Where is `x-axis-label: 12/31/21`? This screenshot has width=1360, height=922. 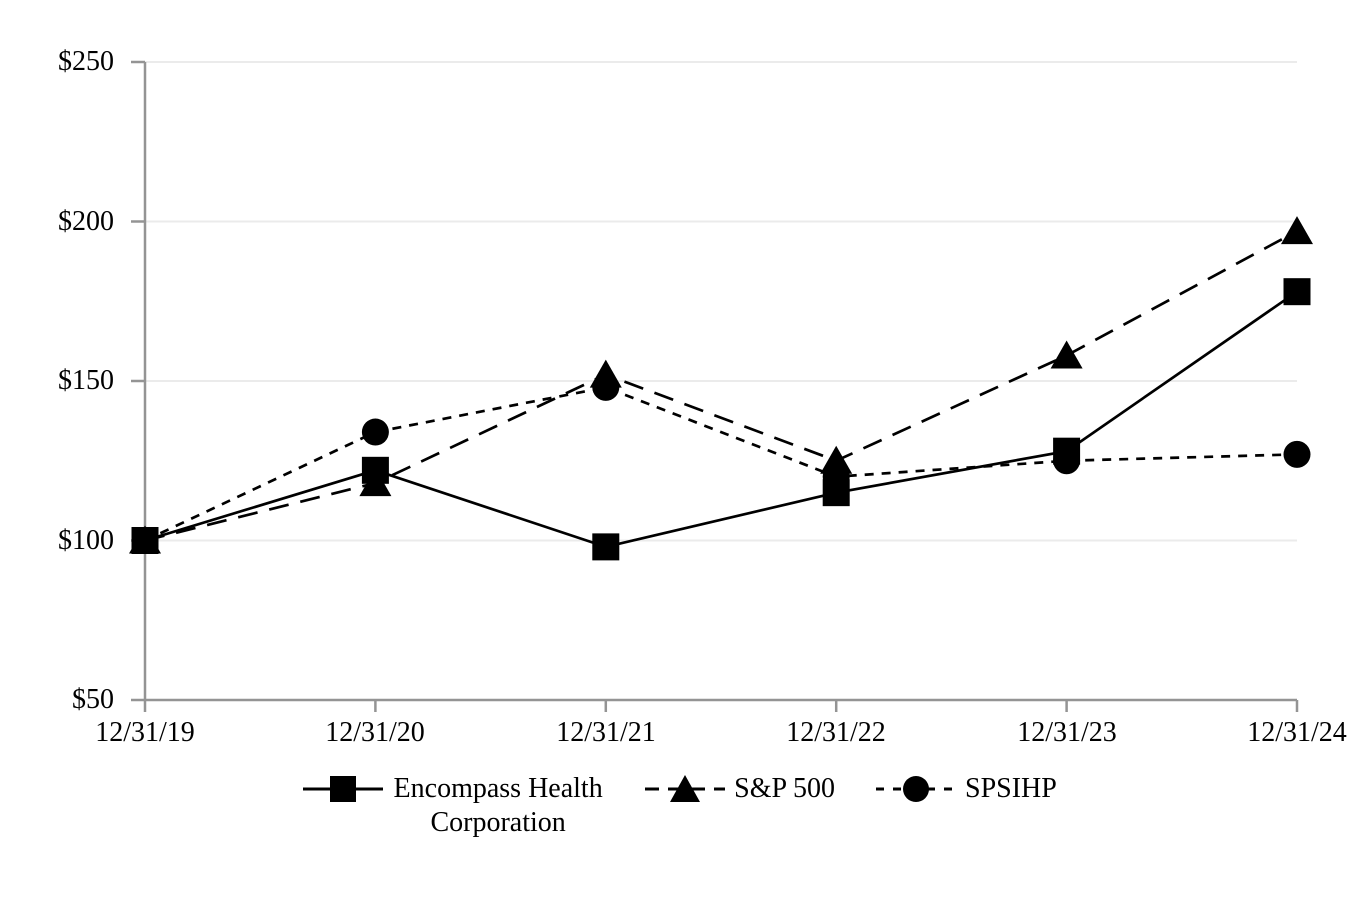 x-axis-label: 12/31/21 is located at coordinates (606, 732).